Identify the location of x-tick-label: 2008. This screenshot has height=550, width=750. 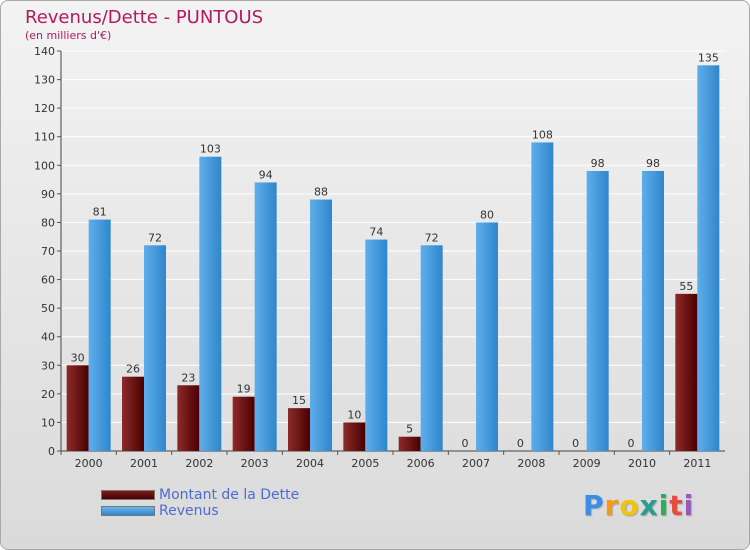
(531, 463).